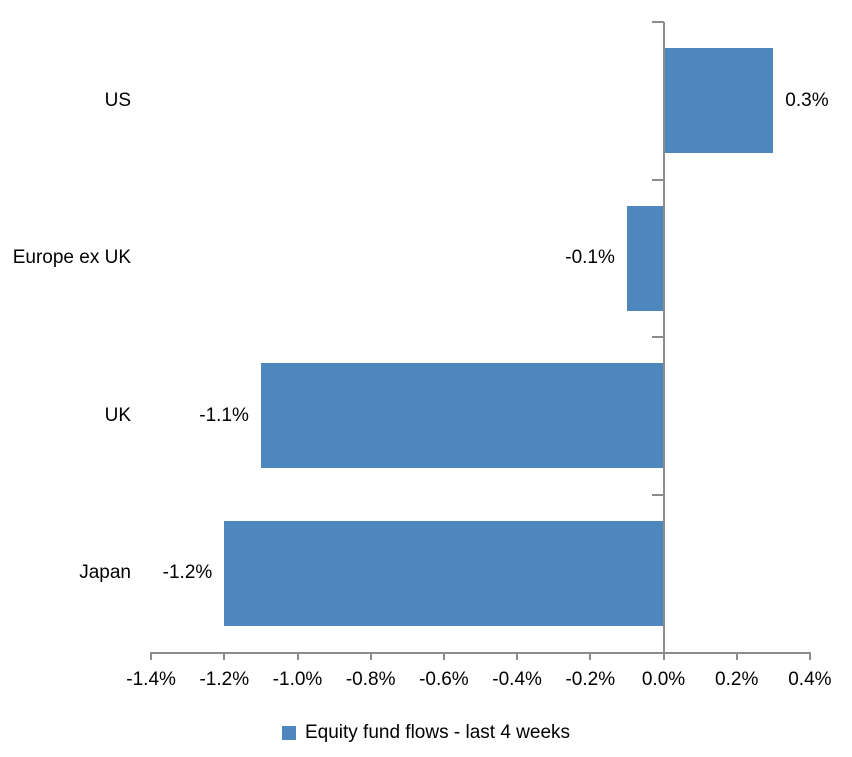 This screenshot has height=757, width=852. Describe the element at coordinates (517, 679) in the screenshot. I see `x-tick-label: -0.4%` at that location.